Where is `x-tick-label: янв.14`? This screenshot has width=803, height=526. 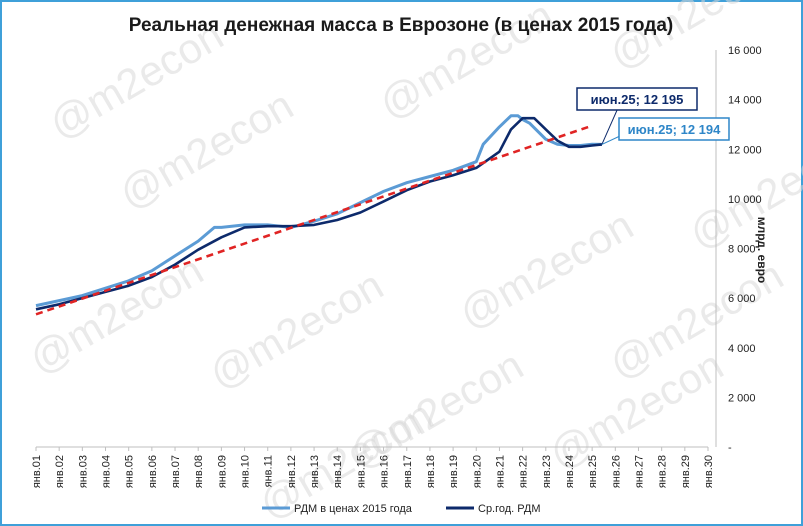
x-tick-label: янв.14 is located at coordinates (338, 471).